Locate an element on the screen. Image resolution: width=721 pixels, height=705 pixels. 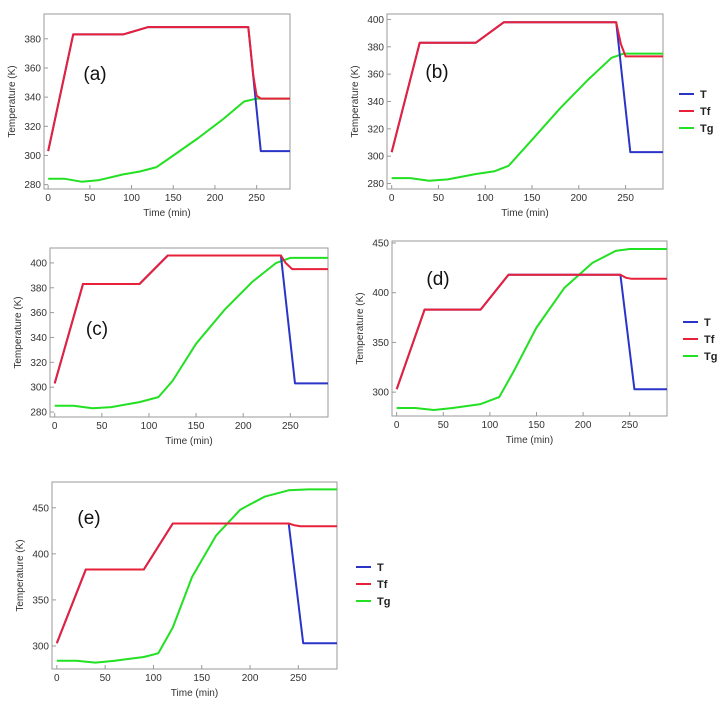
panel-label: (a) is located at coordinates (94, 74).